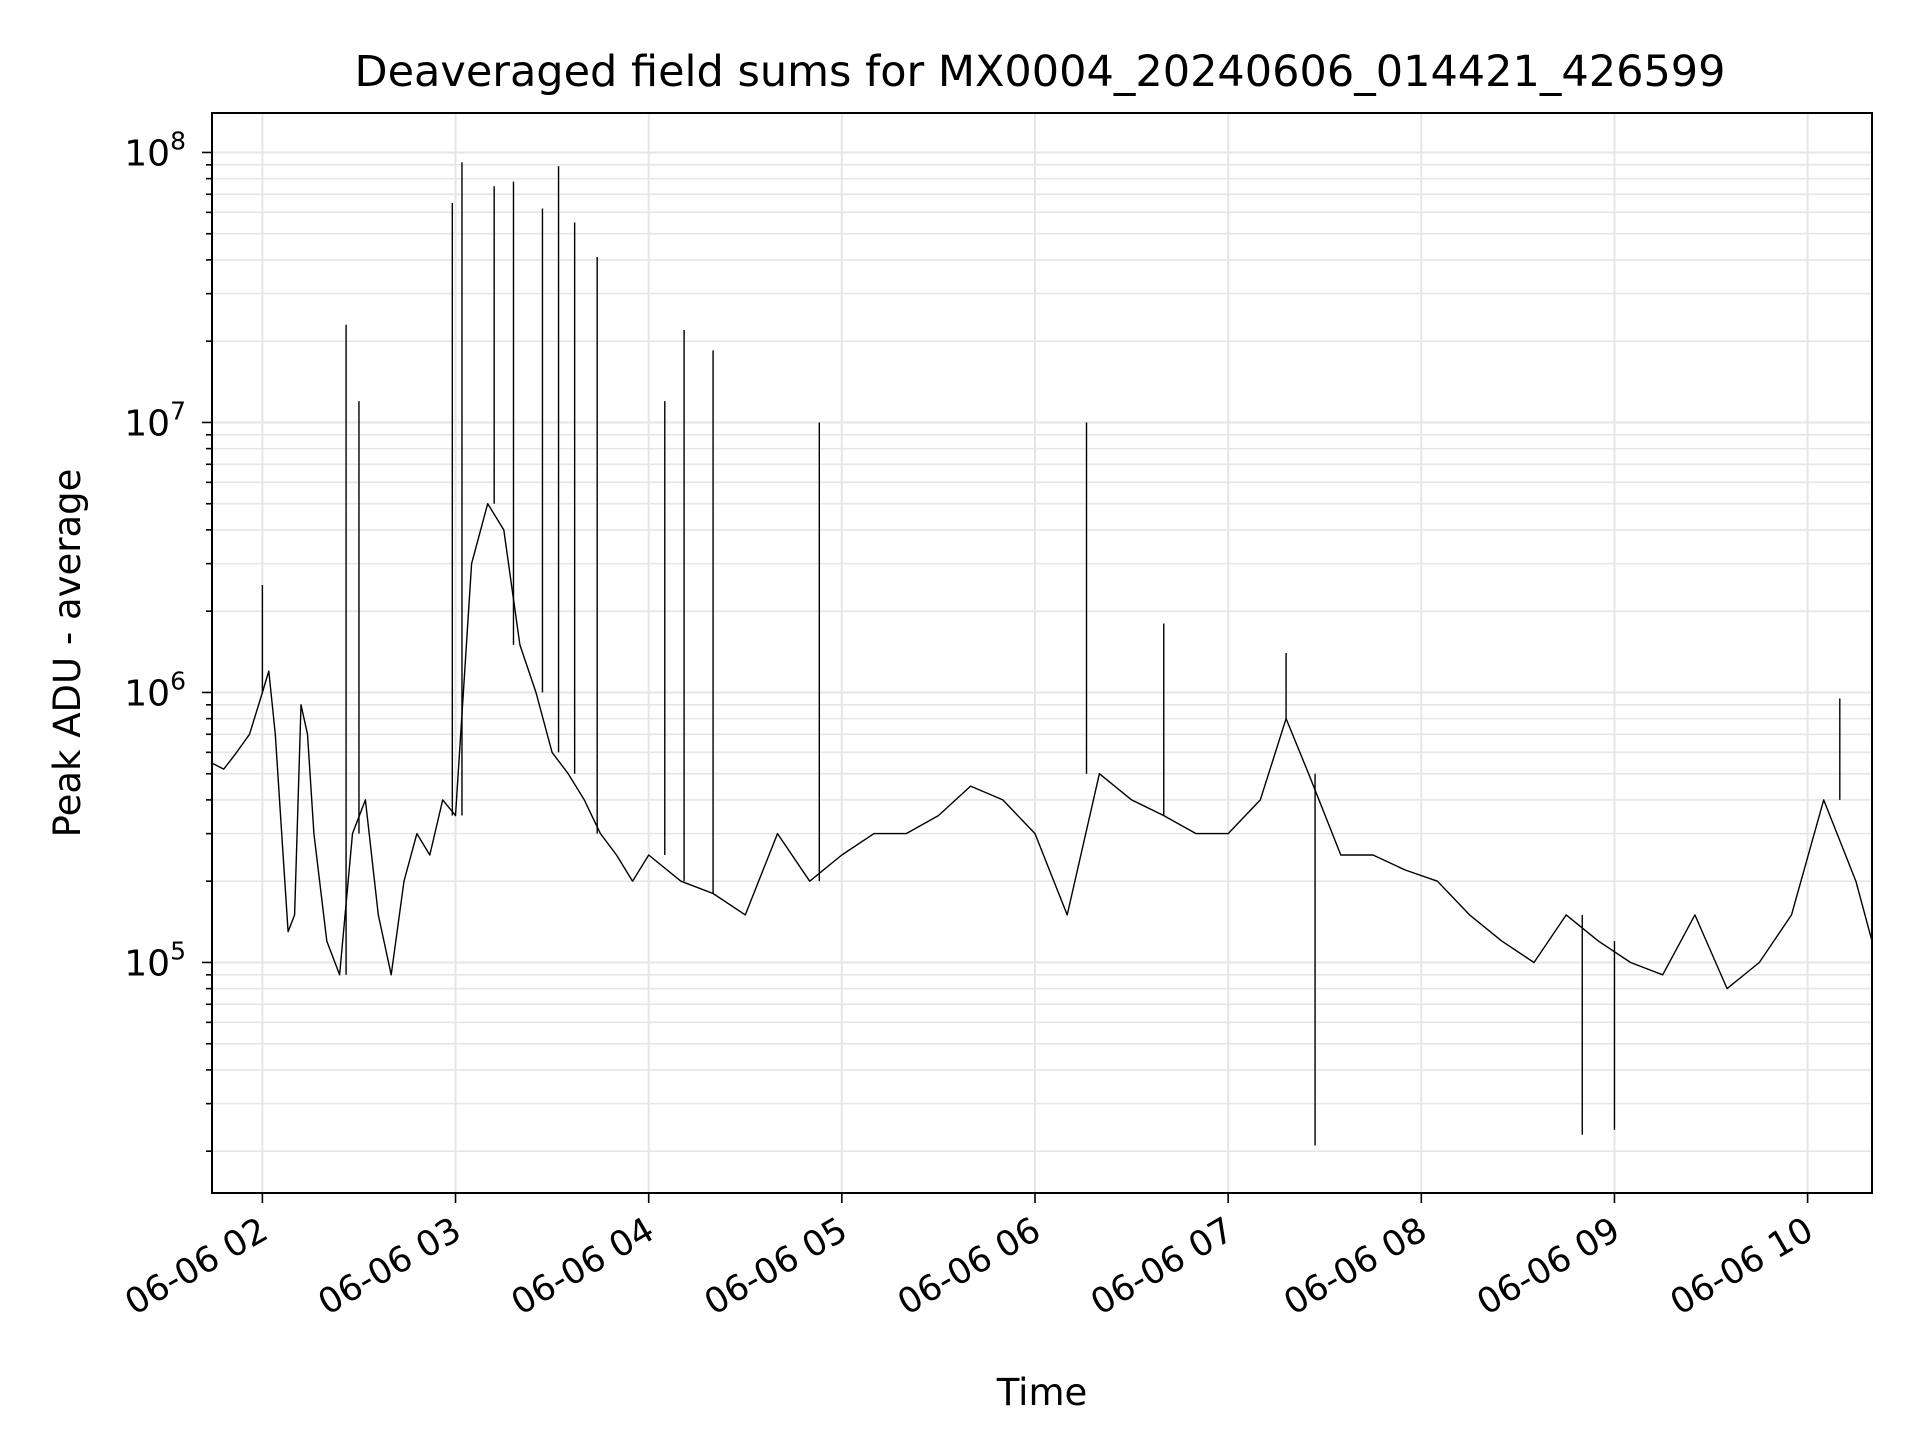 The height and width of the screenshot is (1440, 1920). Describe the element at coordinates (178, 680) in the screenshot. I see `y-tick-label-exponent: 6` at that location.